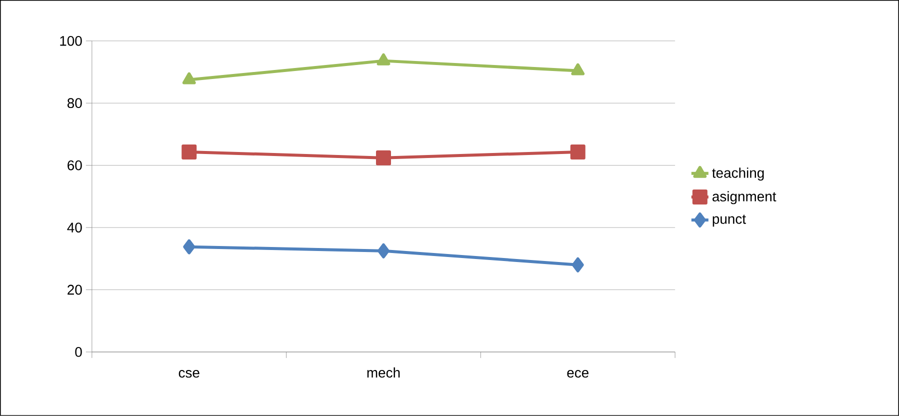 The image size is (899, 416). What do you see at coordinates (78, 352) in the screenshot?
I see `y-tick-label: 0` at bounding box center [78, 352].